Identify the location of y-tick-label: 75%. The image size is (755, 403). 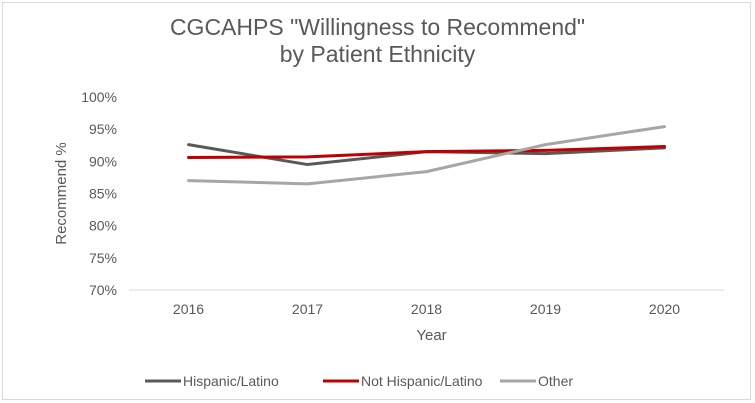
(103, 258).